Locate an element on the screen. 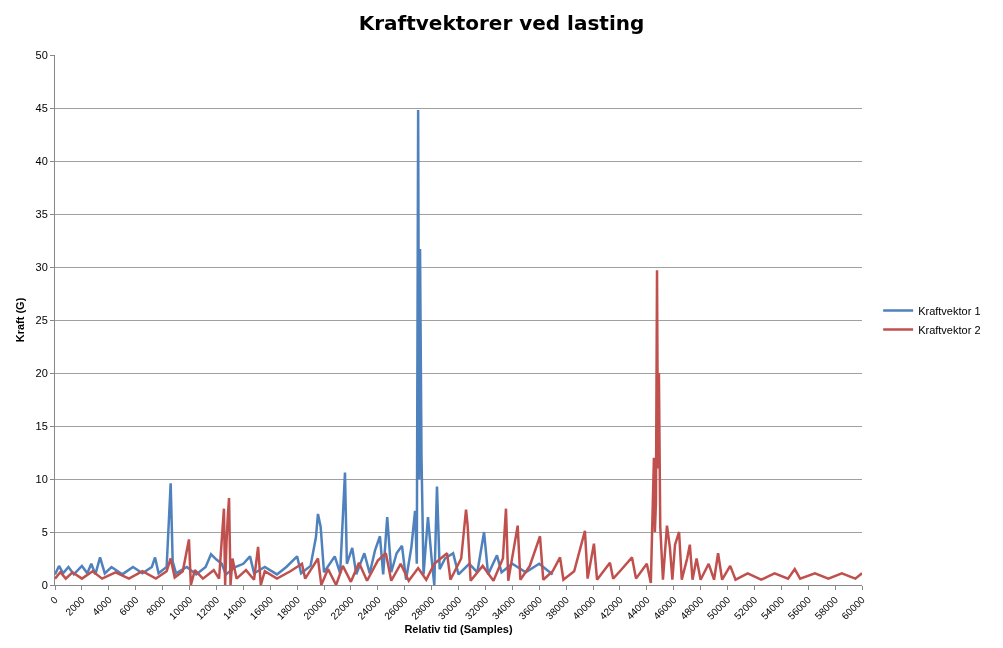 The width and height of the screenshot is (1003, 648). y-tick-label: 0 is located at coordinates (44, 584).